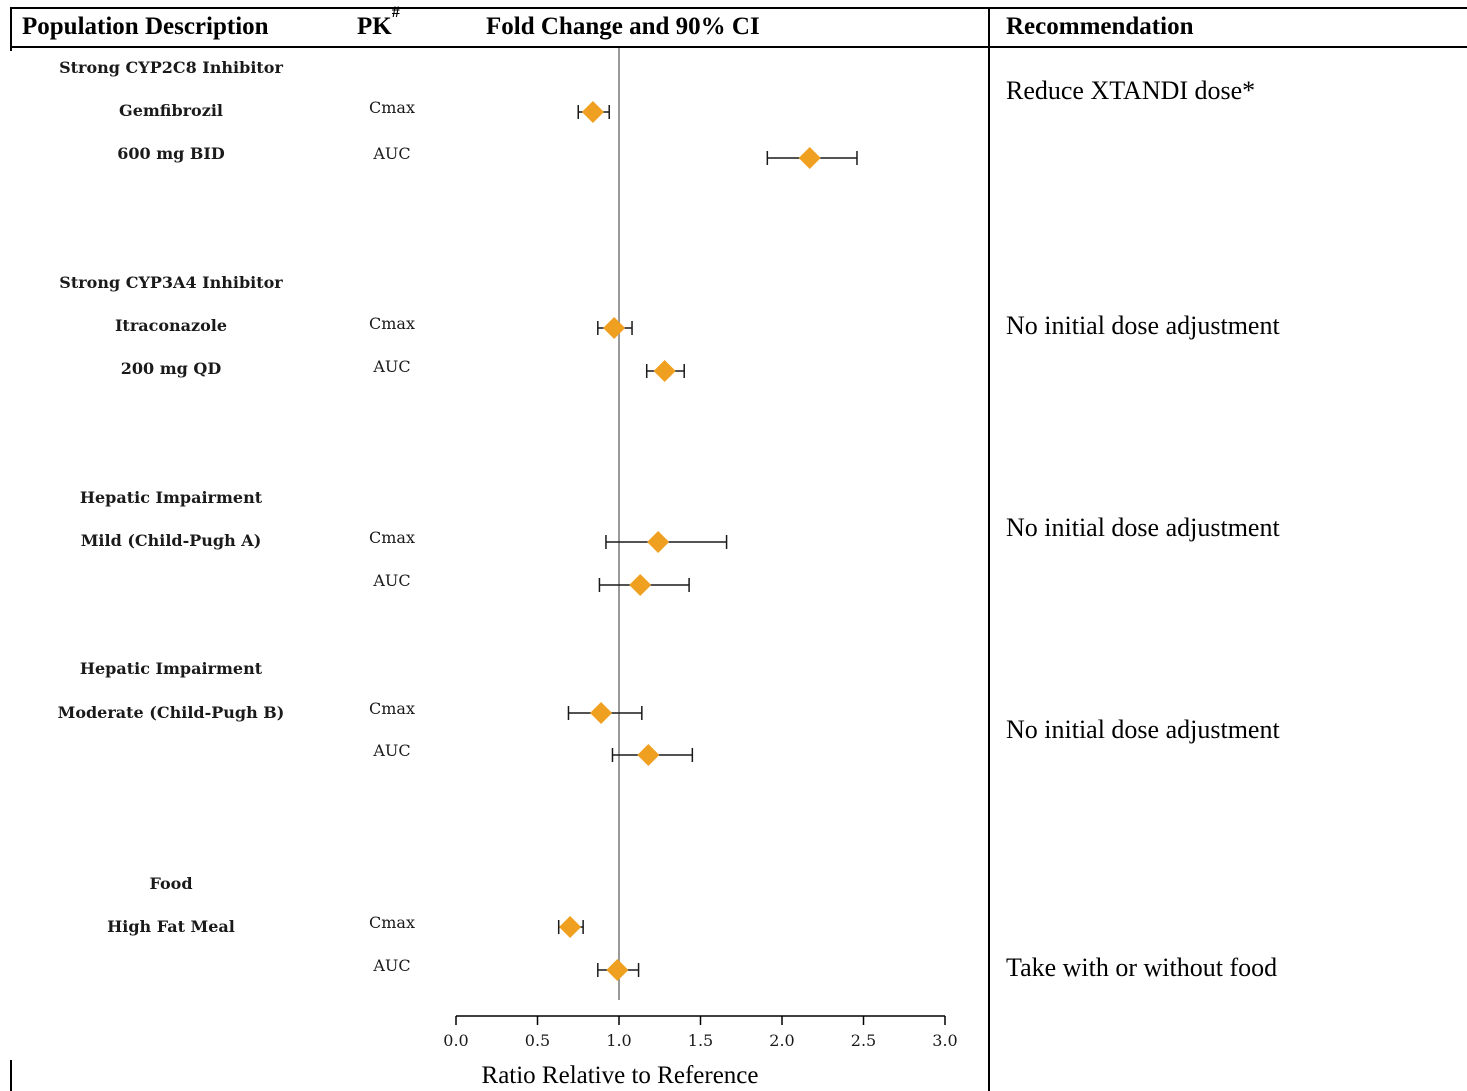 The width and height of the screenshot is (1467, 1091). What do you see at coordinates (171, 540) in the screenshot?
I see `group-3-label-2: Mild (Child-Pugh A)` at bounding box center [171, 540].